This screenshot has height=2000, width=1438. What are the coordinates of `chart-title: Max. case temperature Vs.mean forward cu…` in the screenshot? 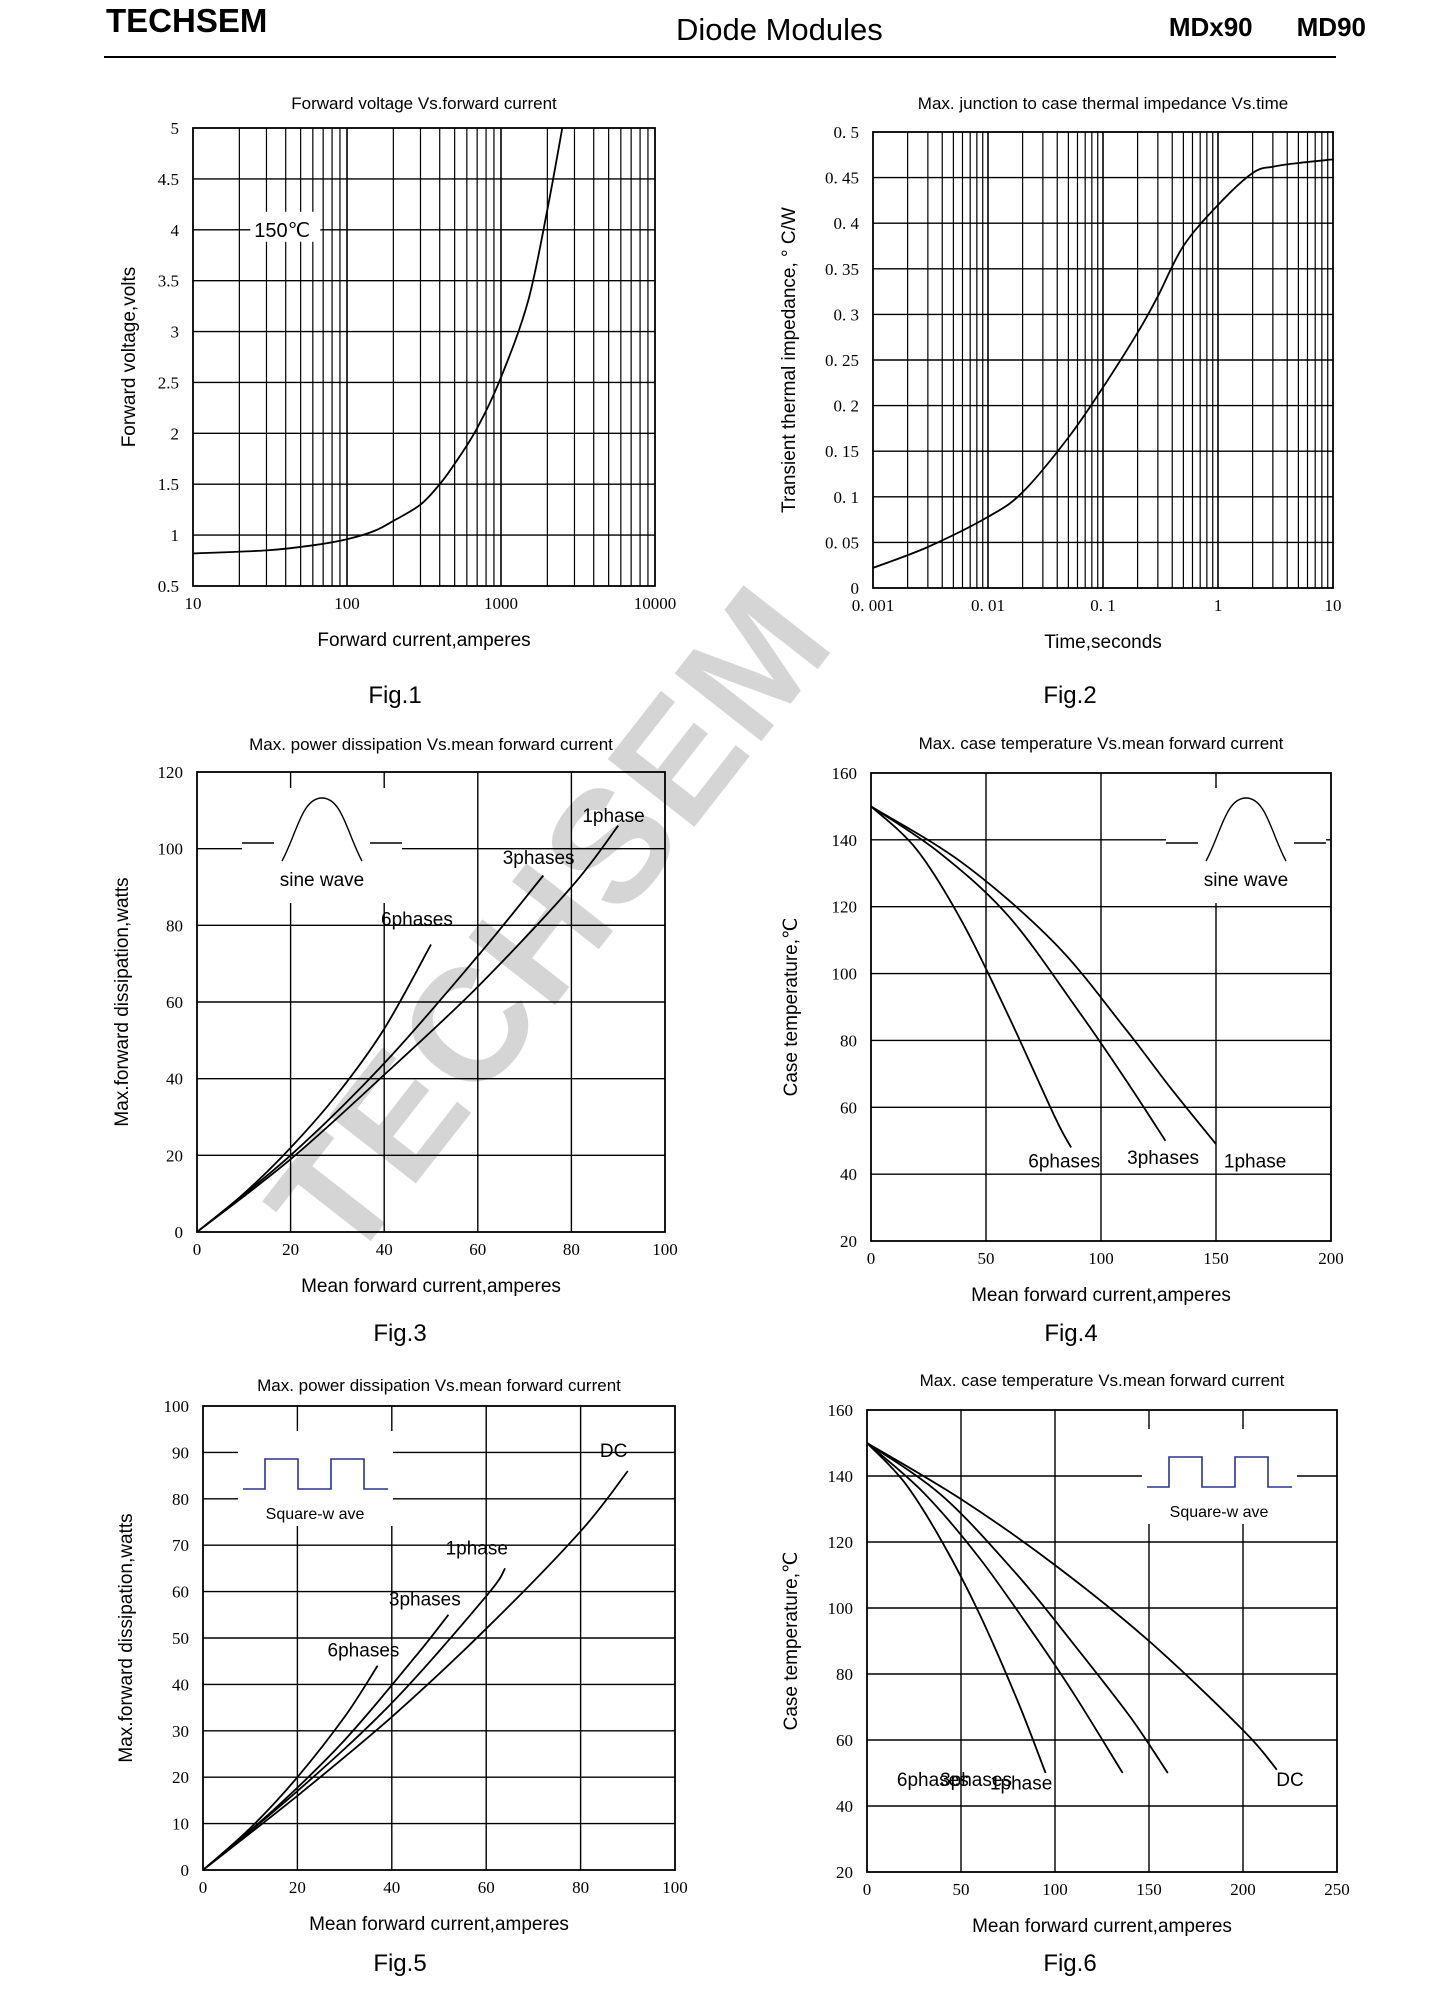 It's located at (1101, 743).